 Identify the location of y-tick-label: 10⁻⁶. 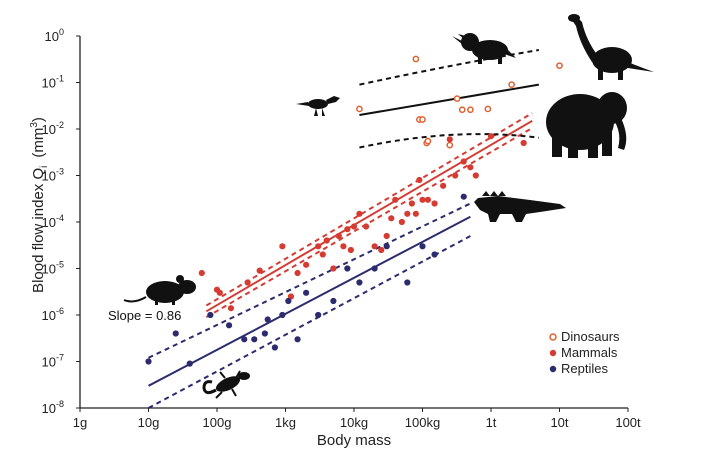
(53, 314).